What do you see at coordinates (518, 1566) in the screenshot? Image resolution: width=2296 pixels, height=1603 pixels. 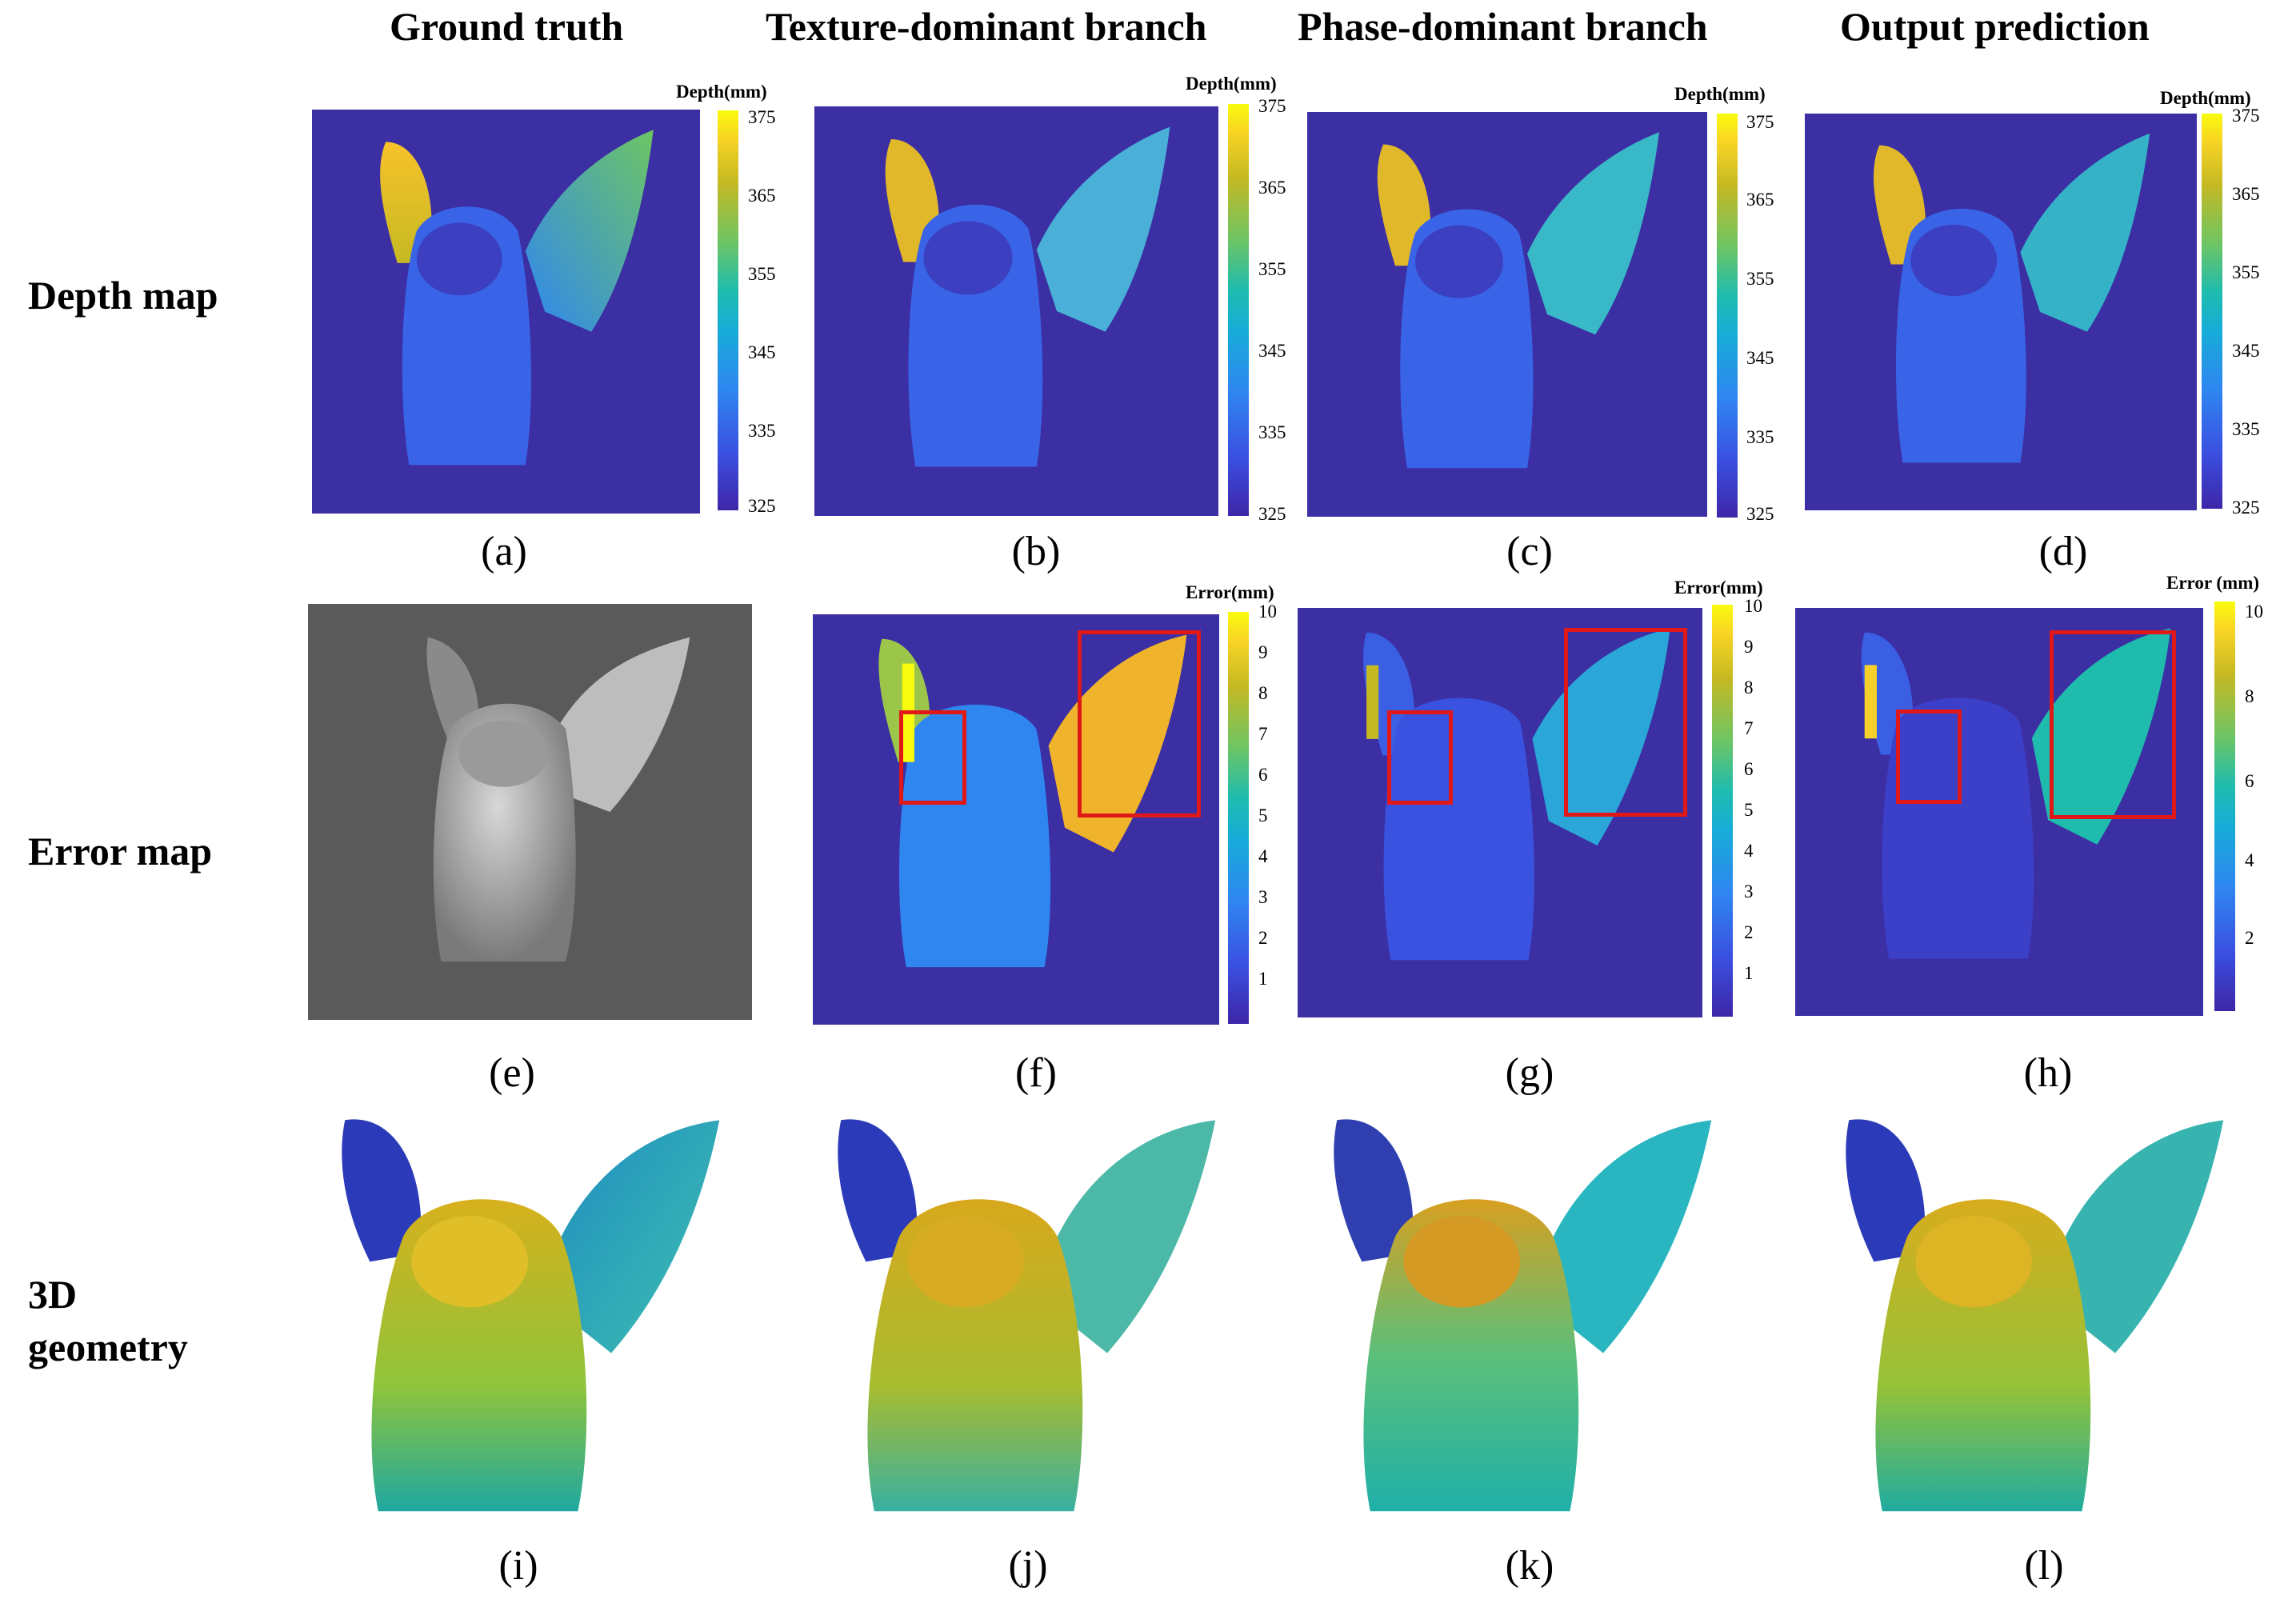 I see `caption-i: (i)` at bounding box center [518, 1566].